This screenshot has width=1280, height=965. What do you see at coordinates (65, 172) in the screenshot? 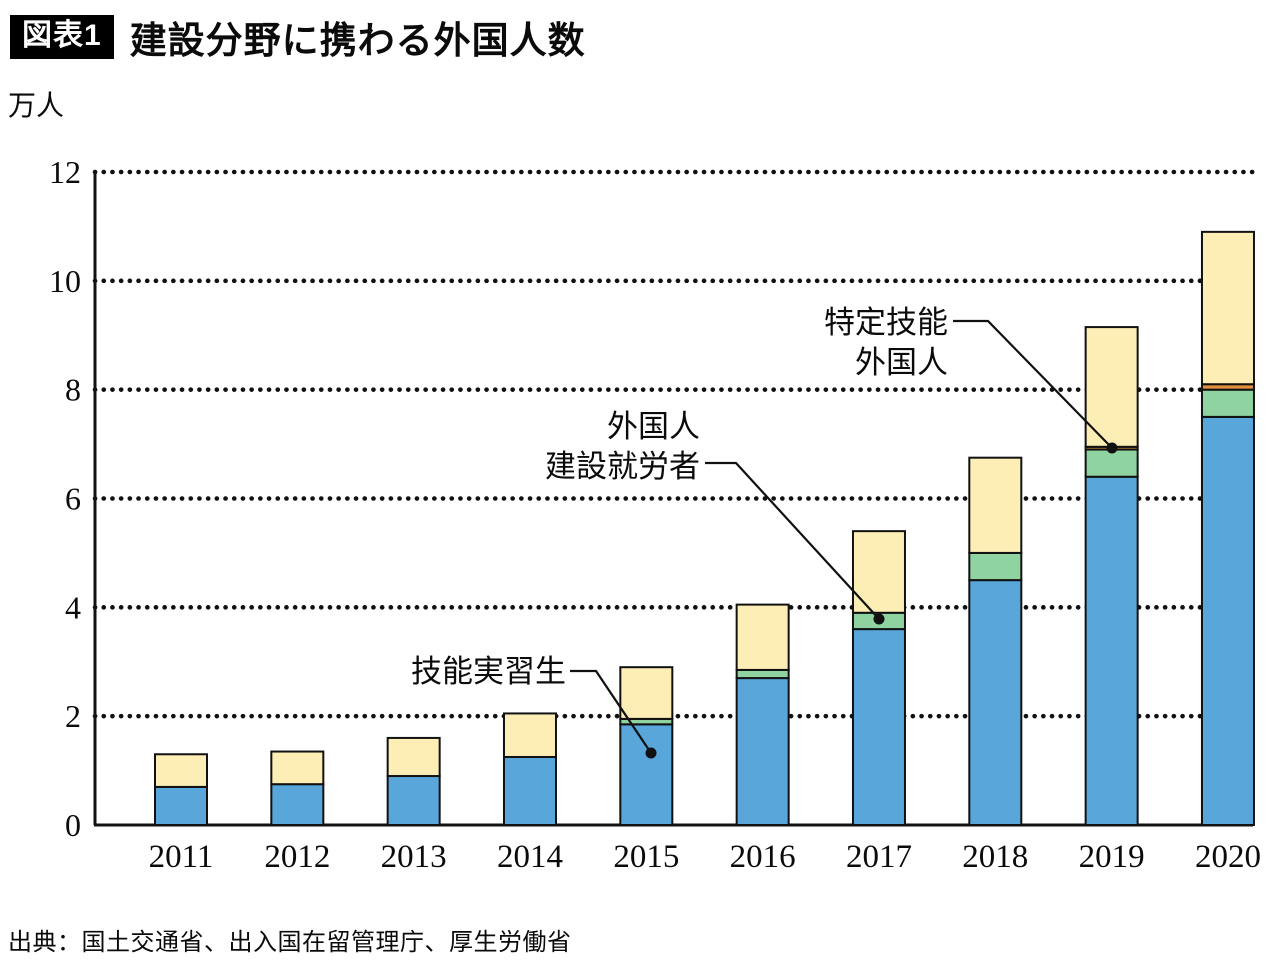
I see `y-tick-label: 12` at bounding box center [65, 172].